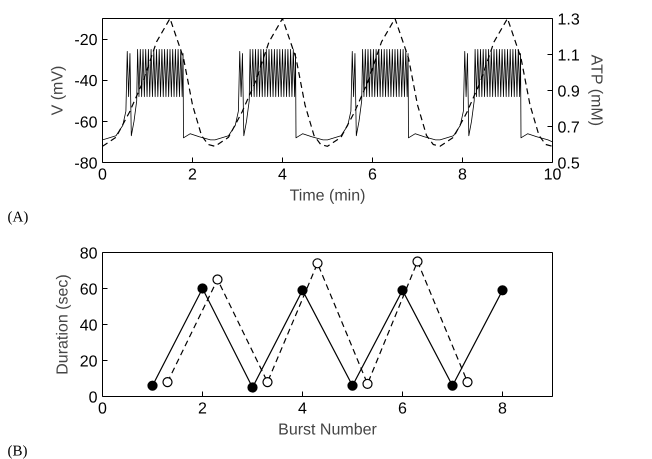 This screenshot has width=652, height=459. I want to click on y-tick-label: 40, so click(89, 326).